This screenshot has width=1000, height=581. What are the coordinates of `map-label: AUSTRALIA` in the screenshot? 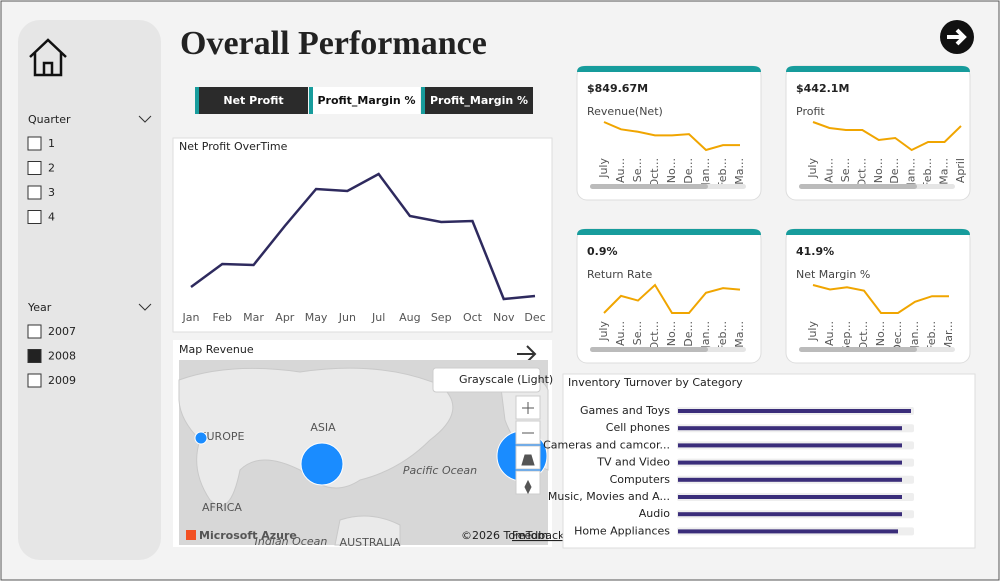 It's located at (370, 542).